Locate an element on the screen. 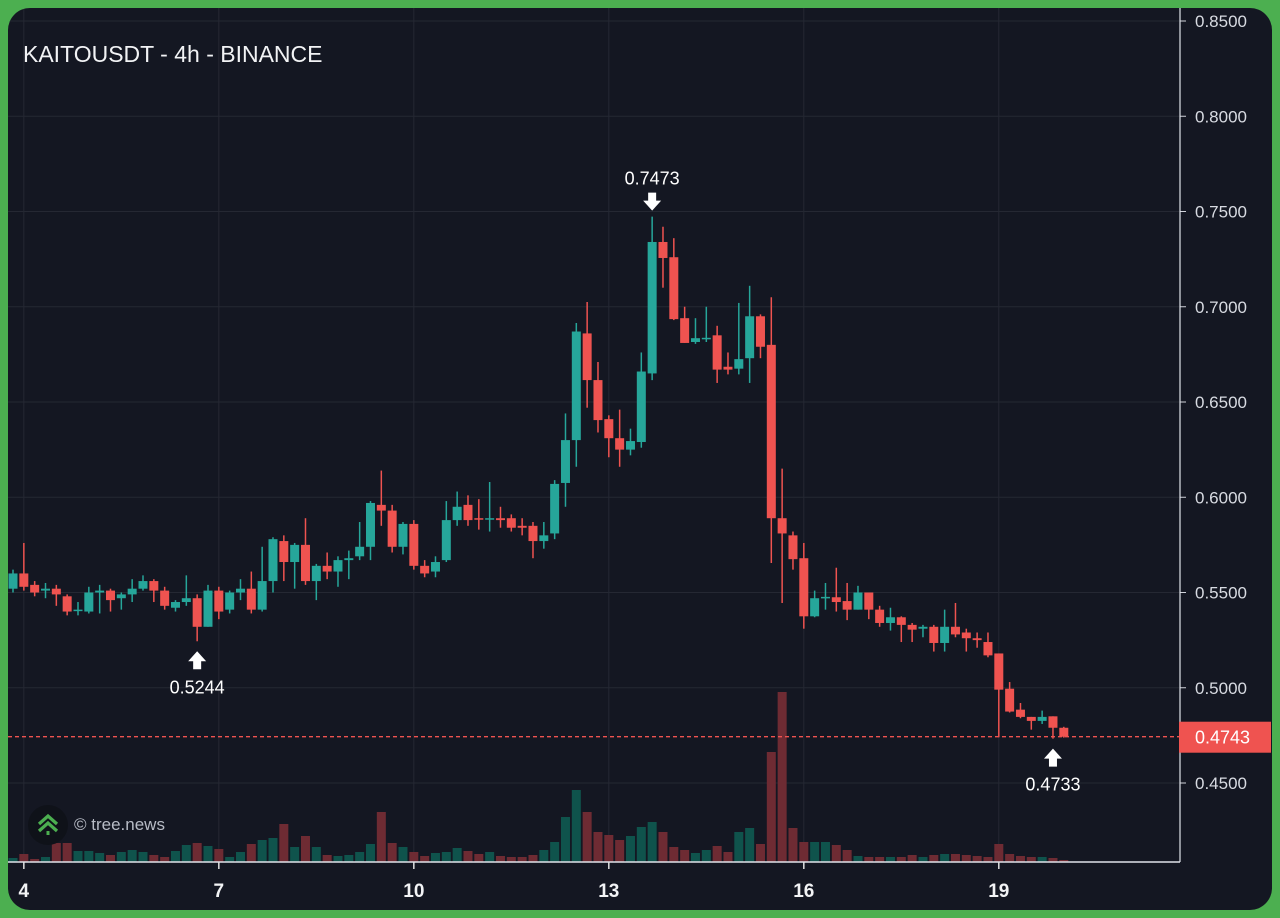  x-tick-label: 19 is located at coordinates (998, 891).